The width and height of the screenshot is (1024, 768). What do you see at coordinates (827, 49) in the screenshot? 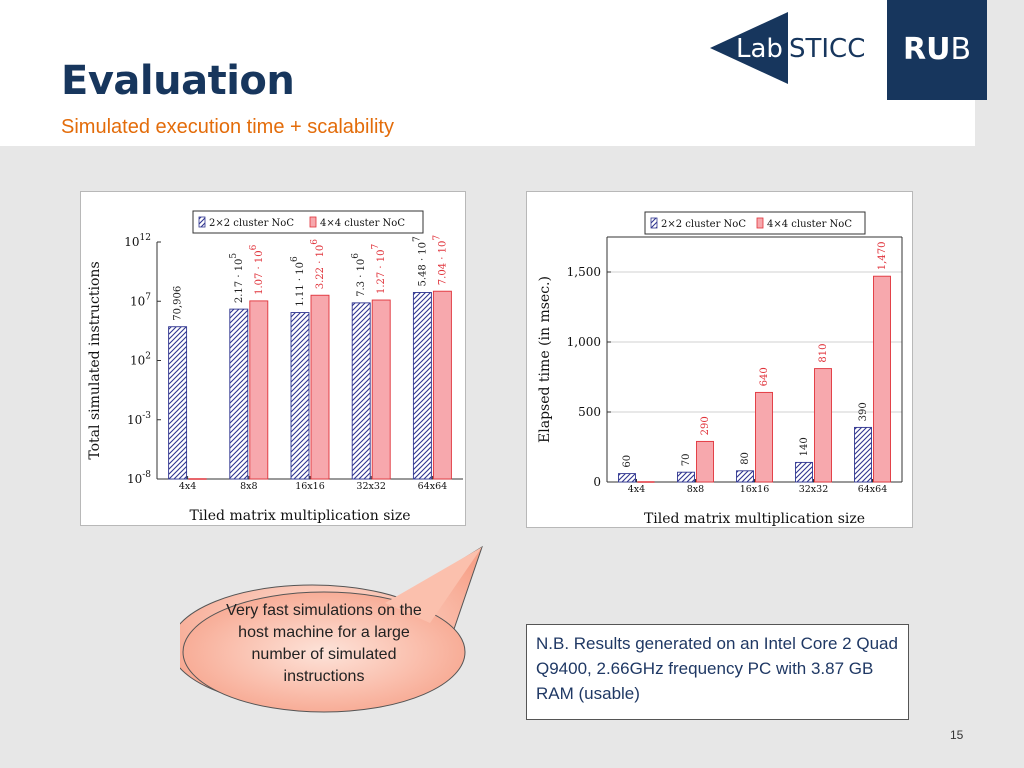
I see `labsticc-logo-sticc: STICC` at bounding box center [827, 49].